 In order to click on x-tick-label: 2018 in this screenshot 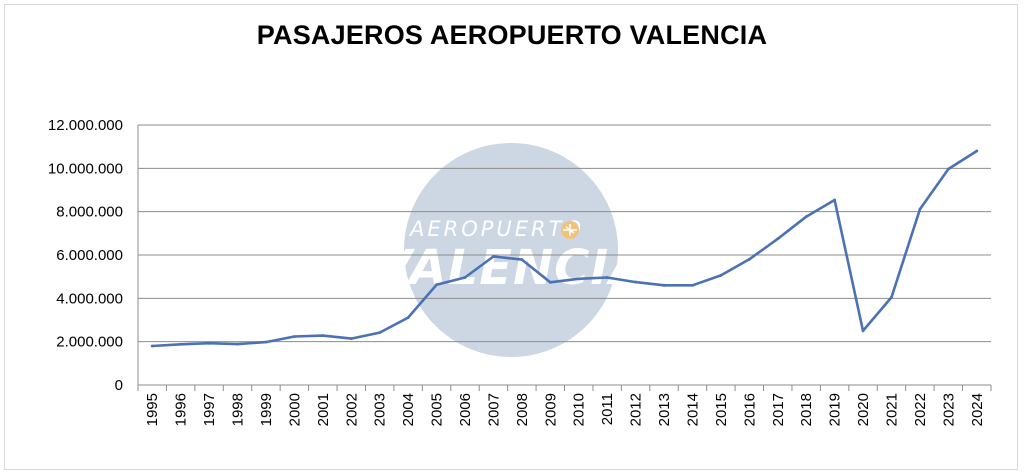, I will do `click(806, 409)`.